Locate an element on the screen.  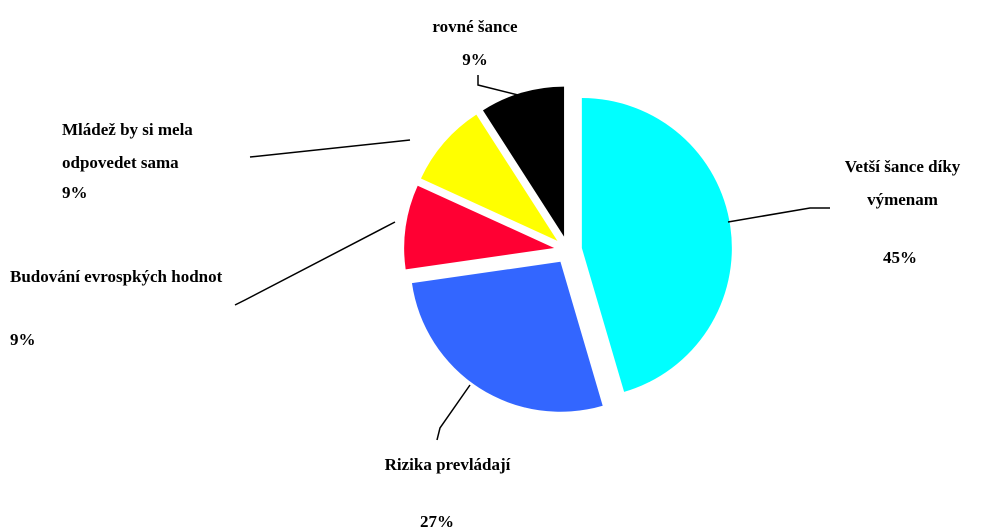
slice-label: Budování evrospkých hodnot is located at coordinates (116, 276).